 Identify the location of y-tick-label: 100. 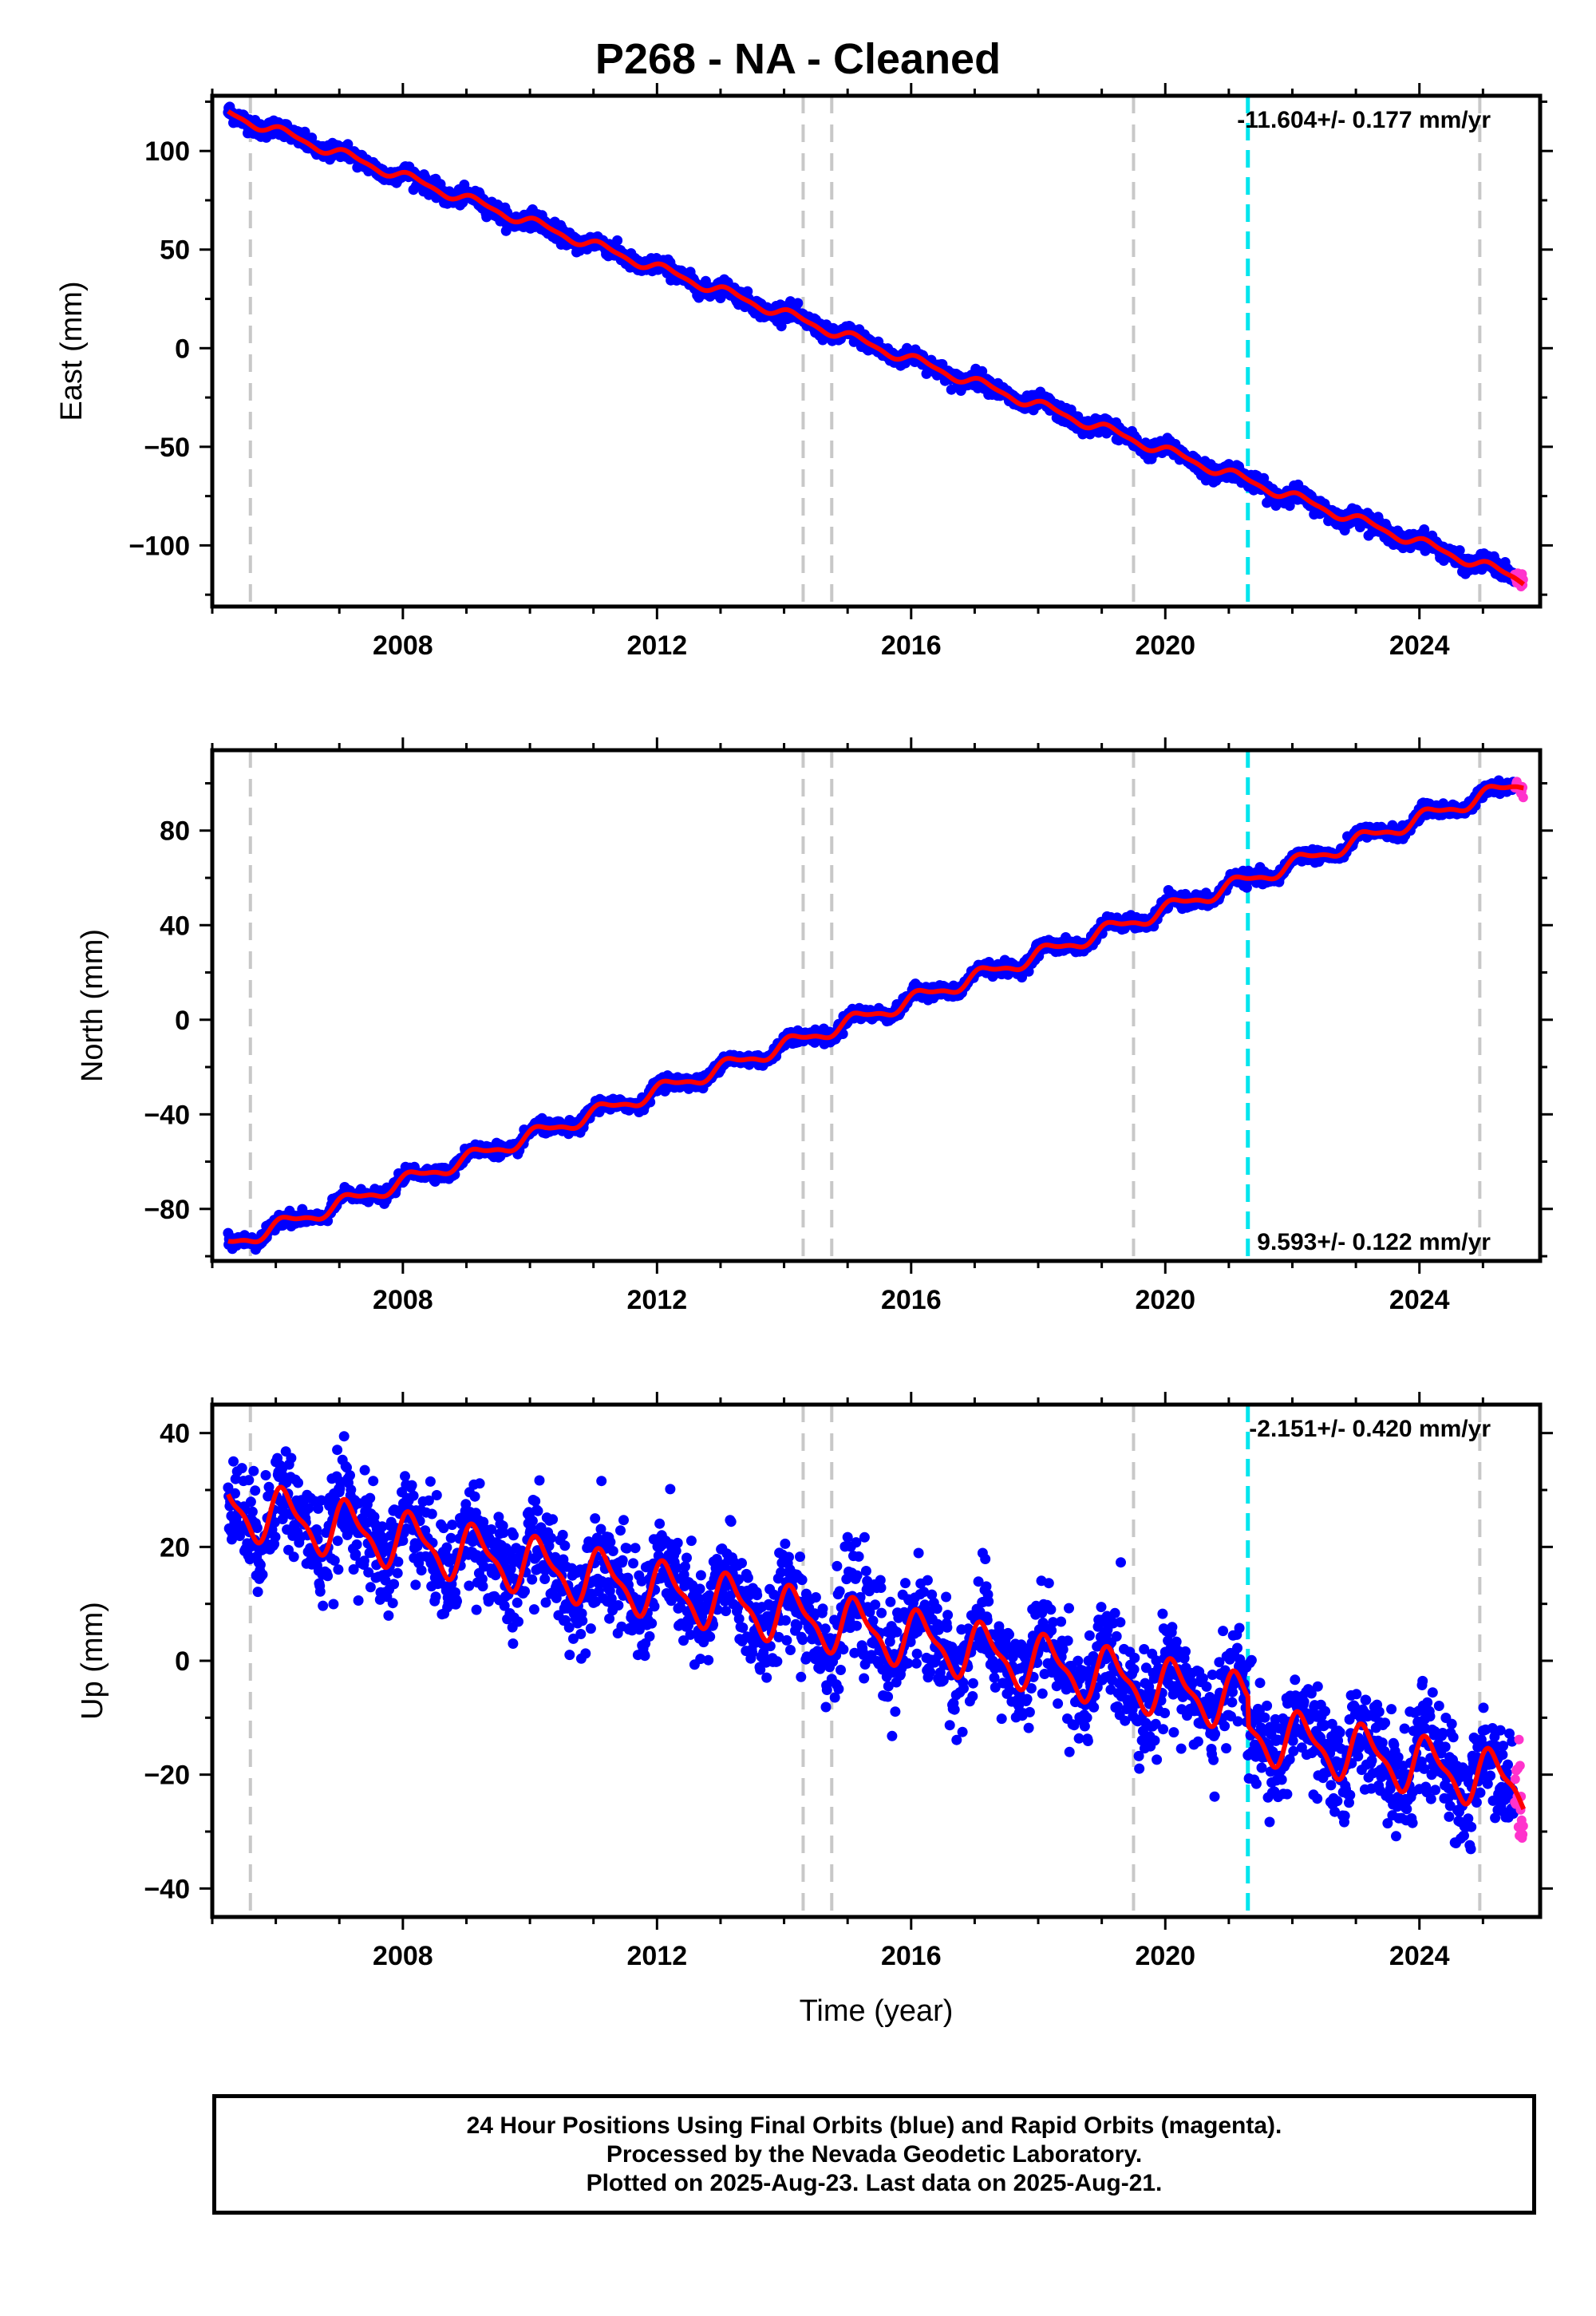
(167, 151).